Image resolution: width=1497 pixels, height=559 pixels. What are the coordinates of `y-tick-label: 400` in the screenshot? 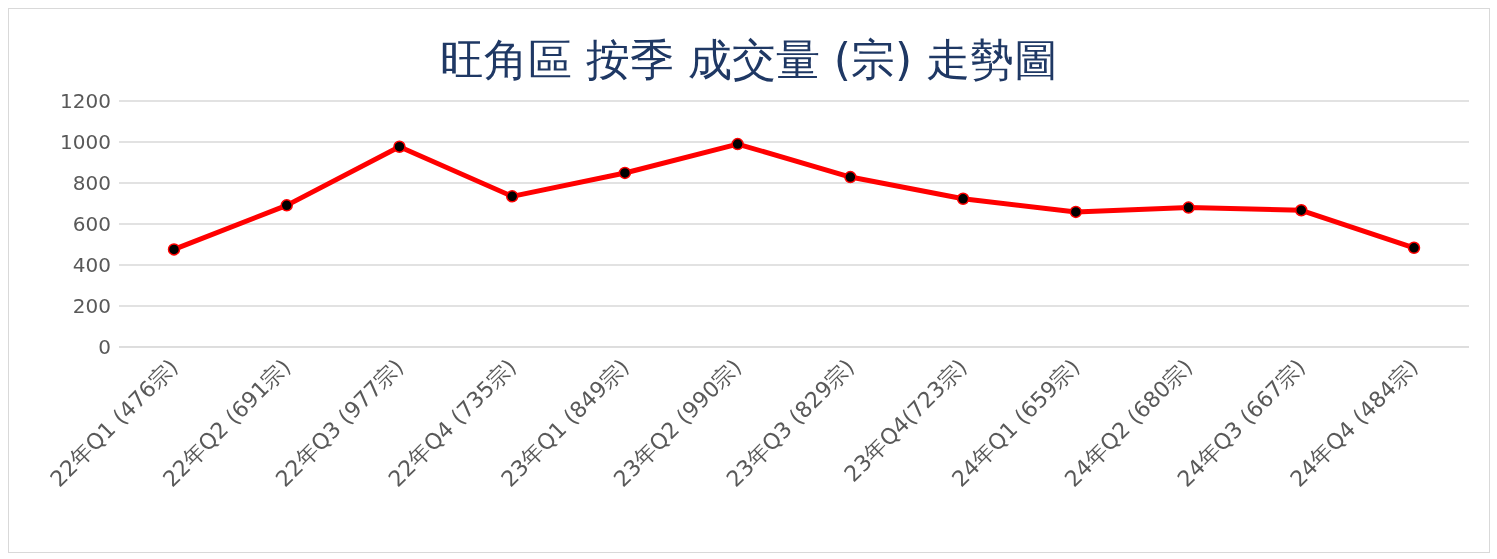 It's located at (91, 265).